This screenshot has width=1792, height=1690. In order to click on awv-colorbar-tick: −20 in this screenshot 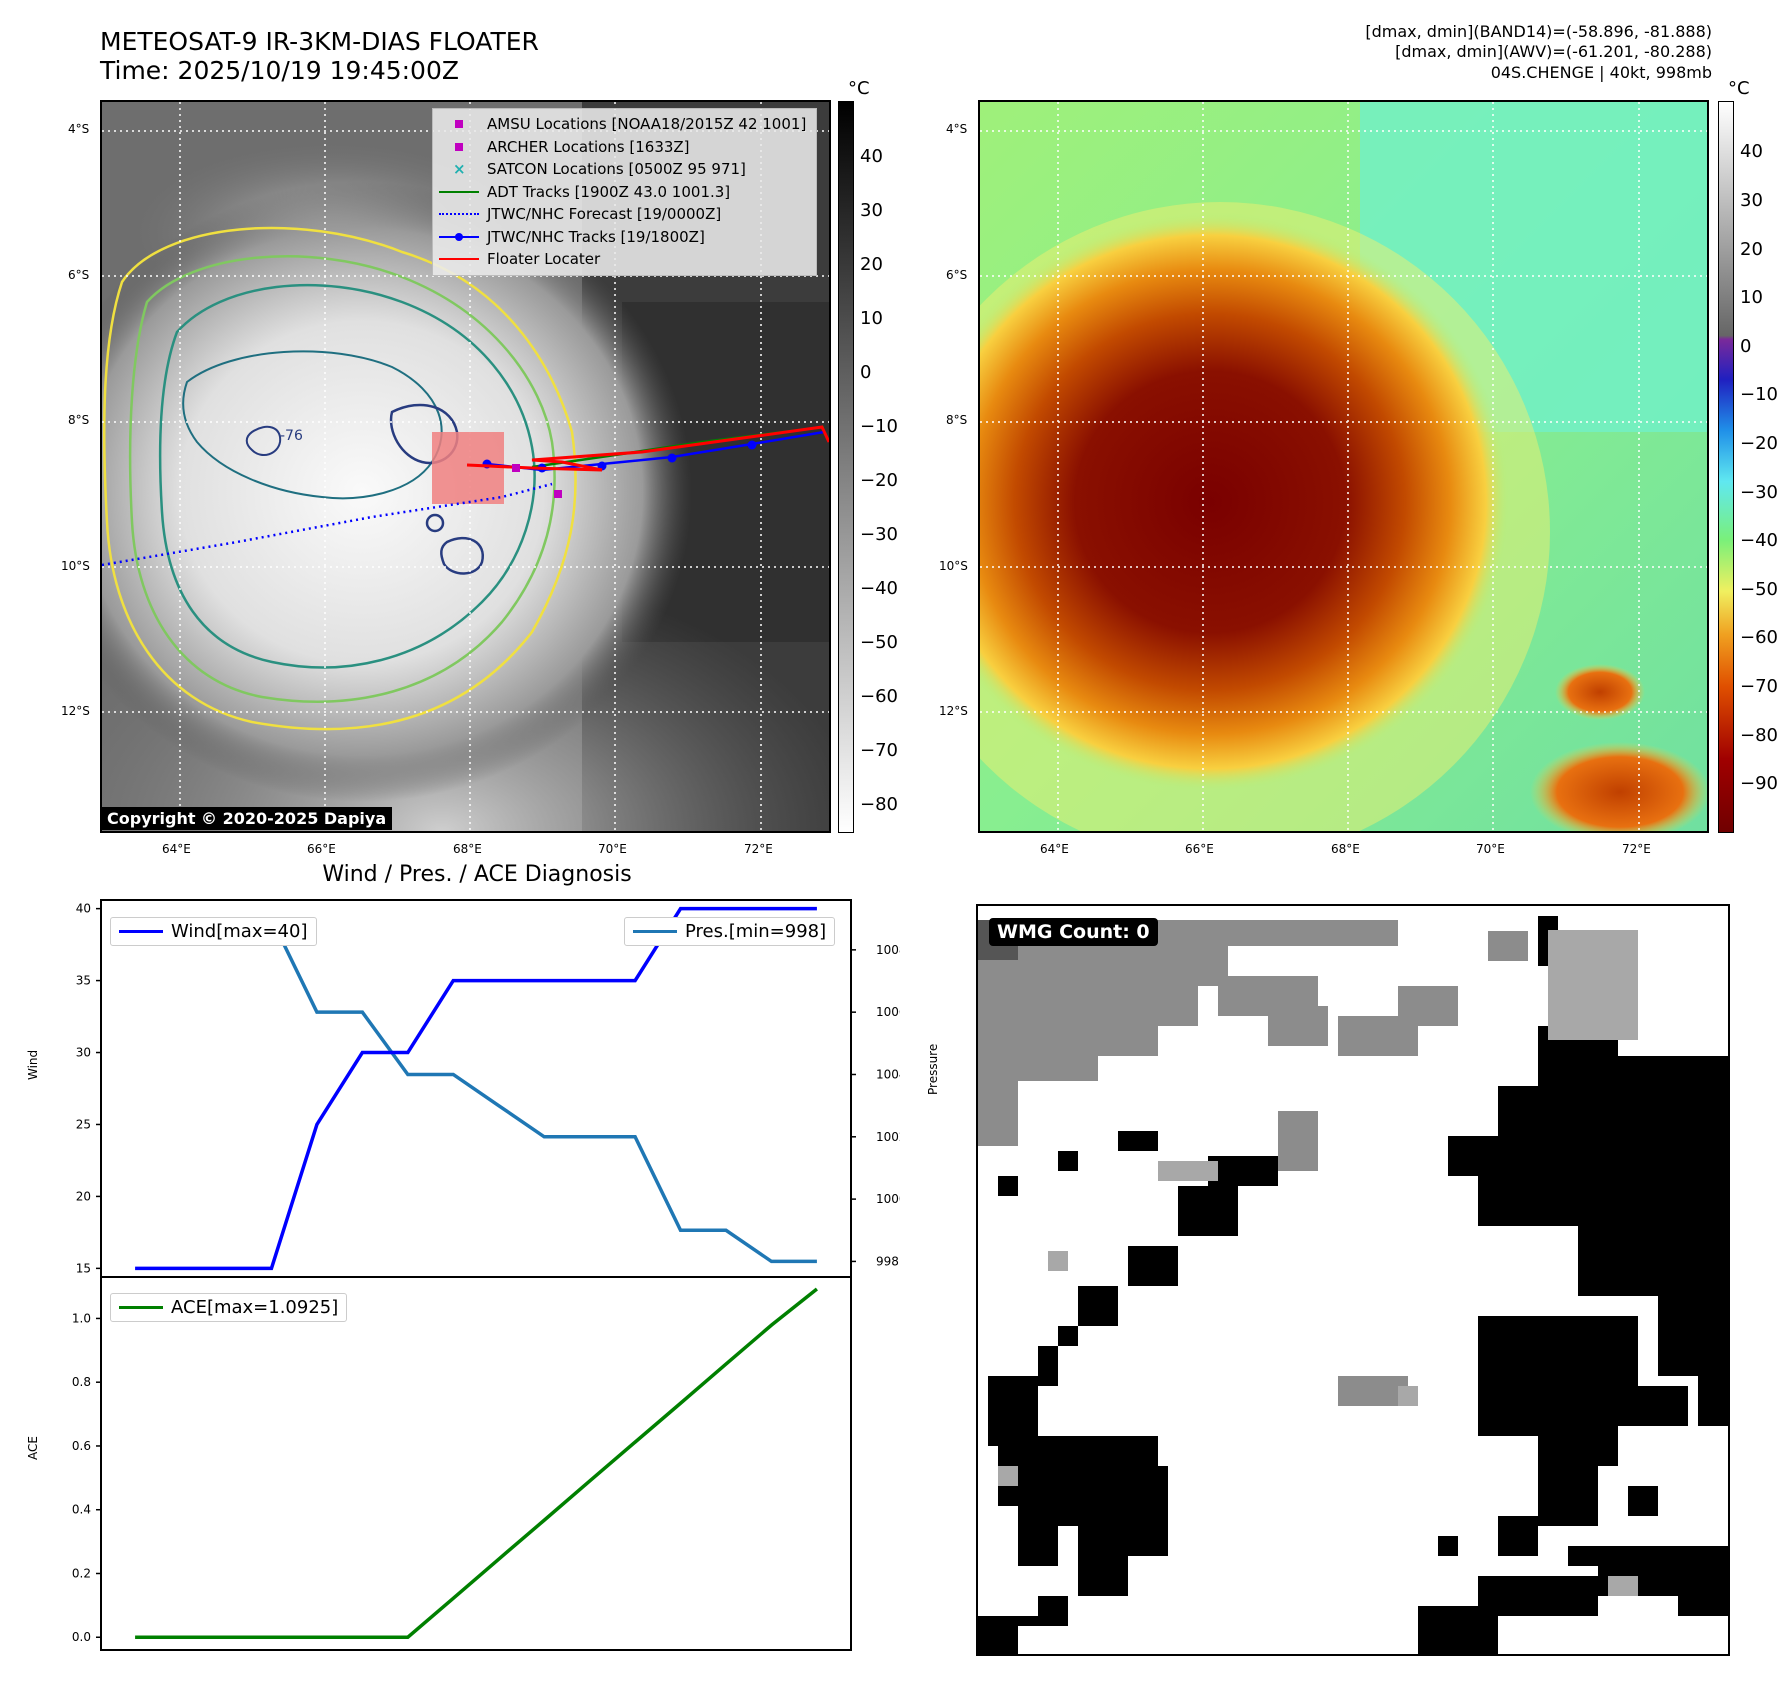, I will do `click(1759, 443)`.